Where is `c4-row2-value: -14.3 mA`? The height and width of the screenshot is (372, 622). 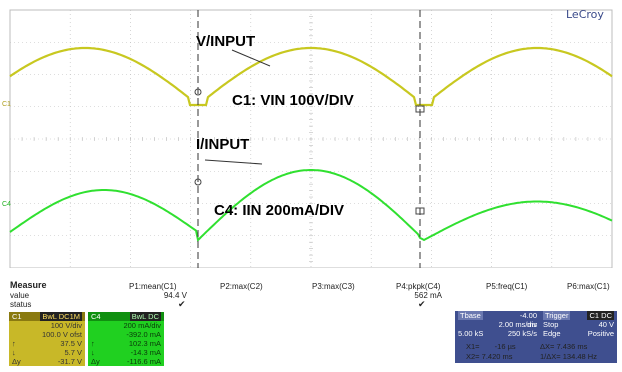 c4-row2-value: -14.3 mA is located at coordinates (145, 352).